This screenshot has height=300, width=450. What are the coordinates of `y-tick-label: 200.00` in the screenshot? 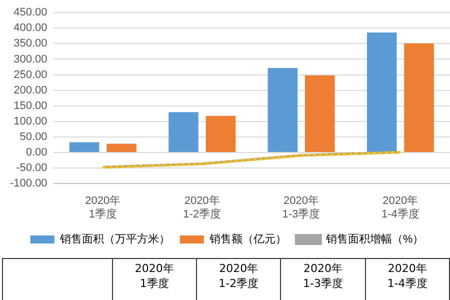 It's located at (31, 90).